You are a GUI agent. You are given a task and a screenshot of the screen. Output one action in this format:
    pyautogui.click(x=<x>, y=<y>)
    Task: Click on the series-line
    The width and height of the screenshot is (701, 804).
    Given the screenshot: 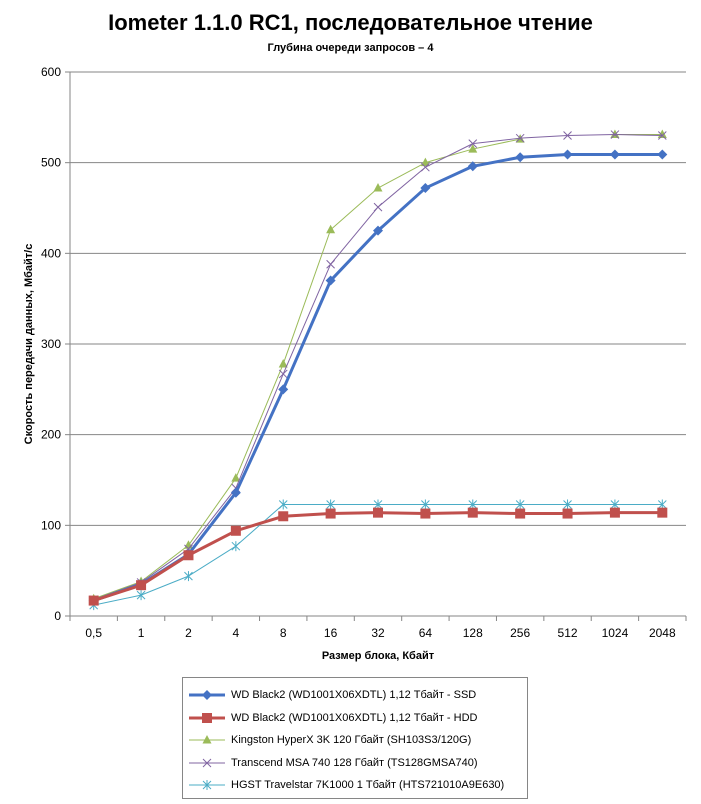 What is the action you would take?
    pyautogui.click(x=378, y=554)
    